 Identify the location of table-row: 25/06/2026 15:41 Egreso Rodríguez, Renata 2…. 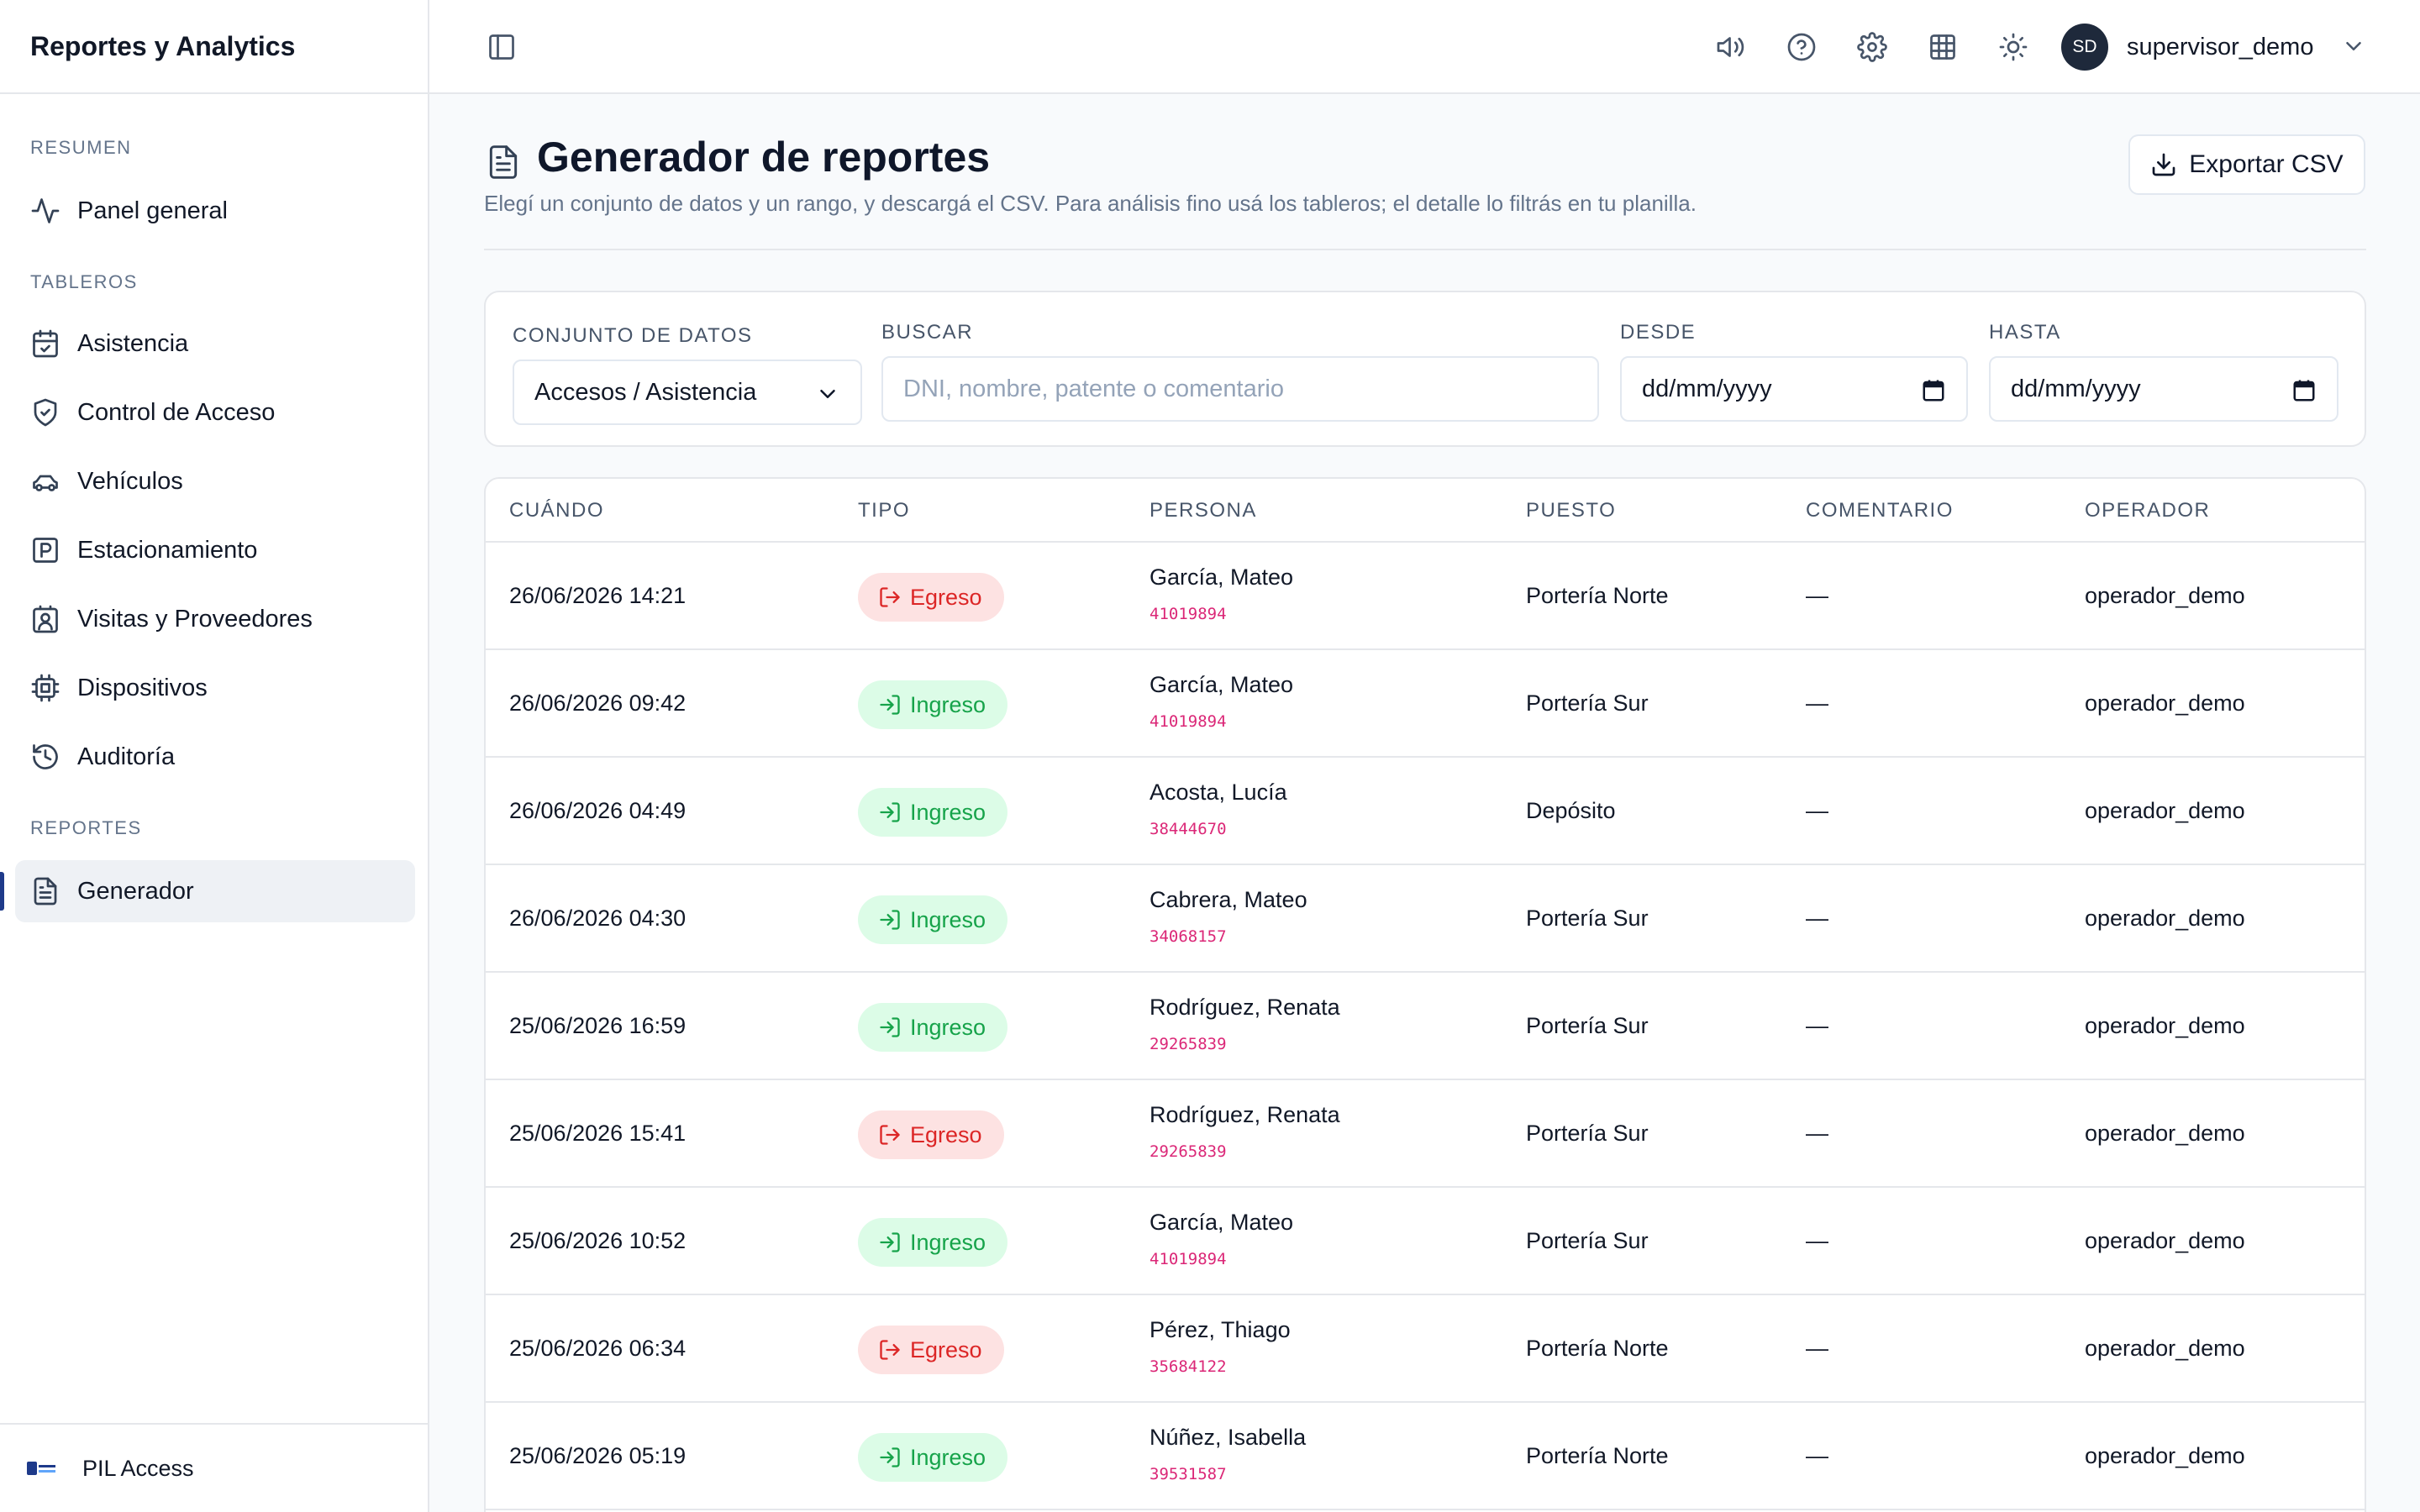
(1425, 1134).